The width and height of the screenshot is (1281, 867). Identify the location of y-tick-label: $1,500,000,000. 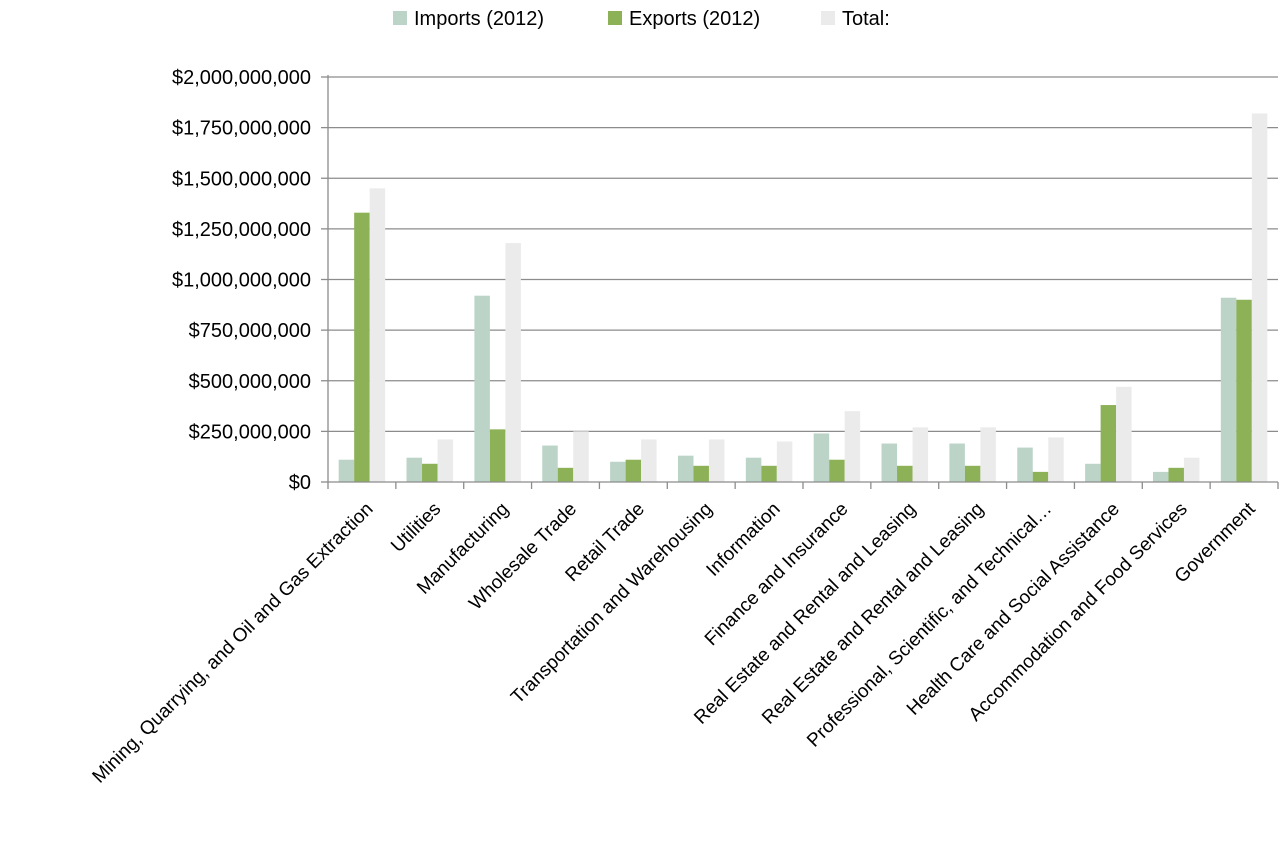
(241, 179).